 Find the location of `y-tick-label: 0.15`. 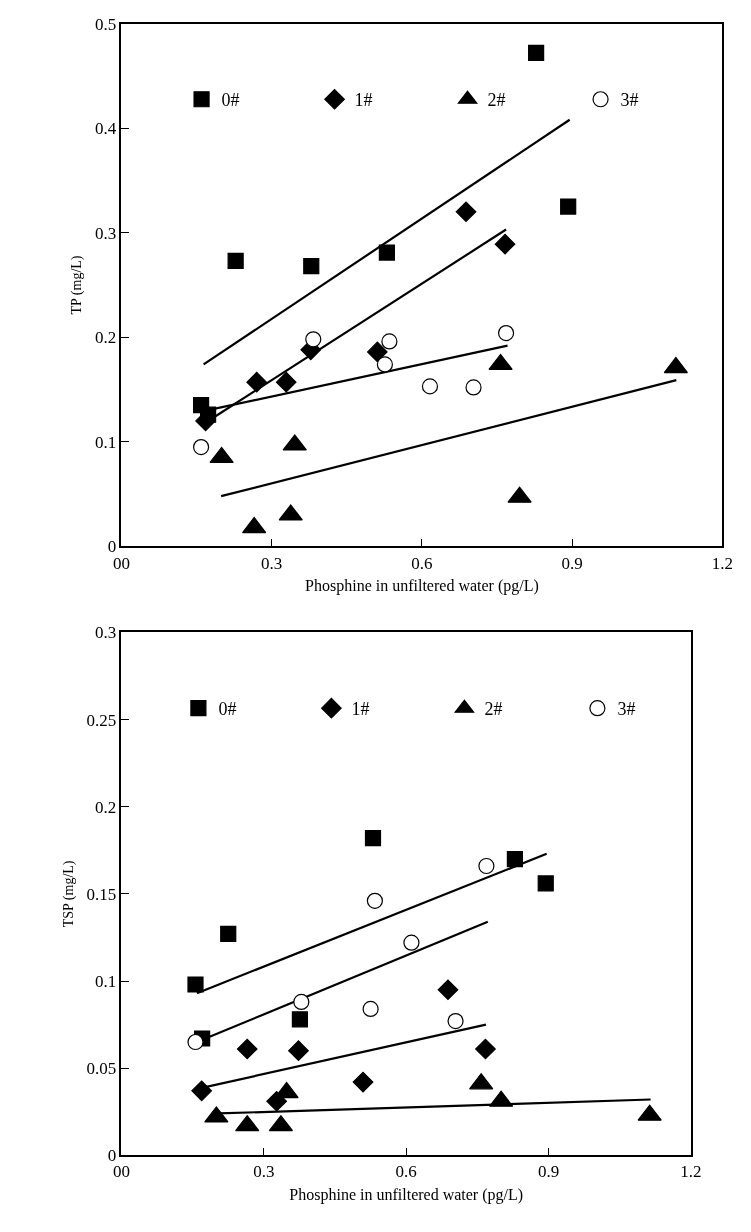

y-tick-label: 0.15 is located at coordinates (101, 894).